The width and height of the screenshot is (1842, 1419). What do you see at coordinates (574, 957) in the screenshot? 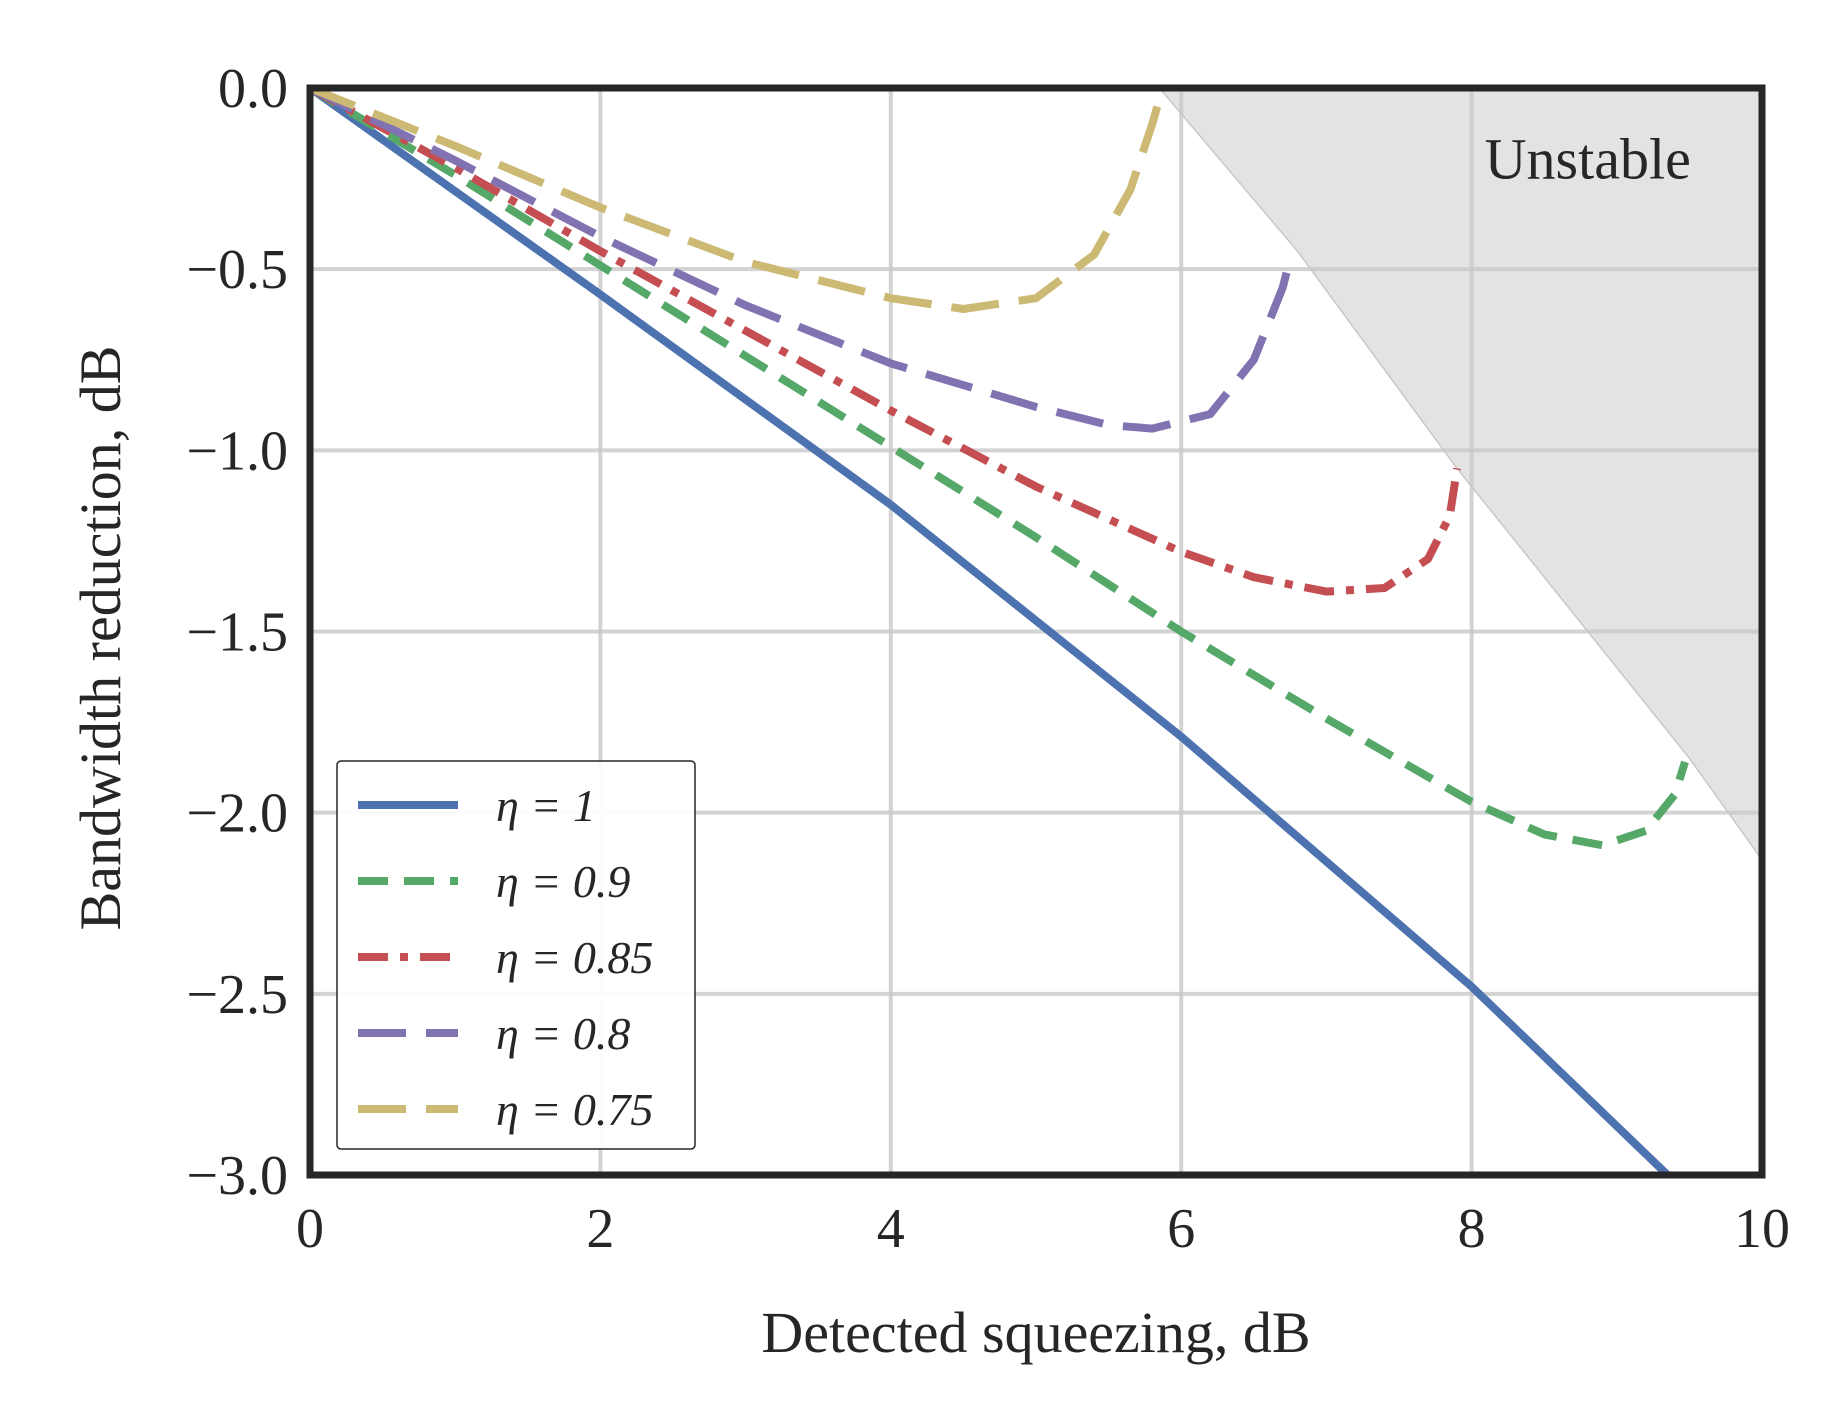
I see `legend-label-3: η = 0.85` at bounding box center [574, 957].